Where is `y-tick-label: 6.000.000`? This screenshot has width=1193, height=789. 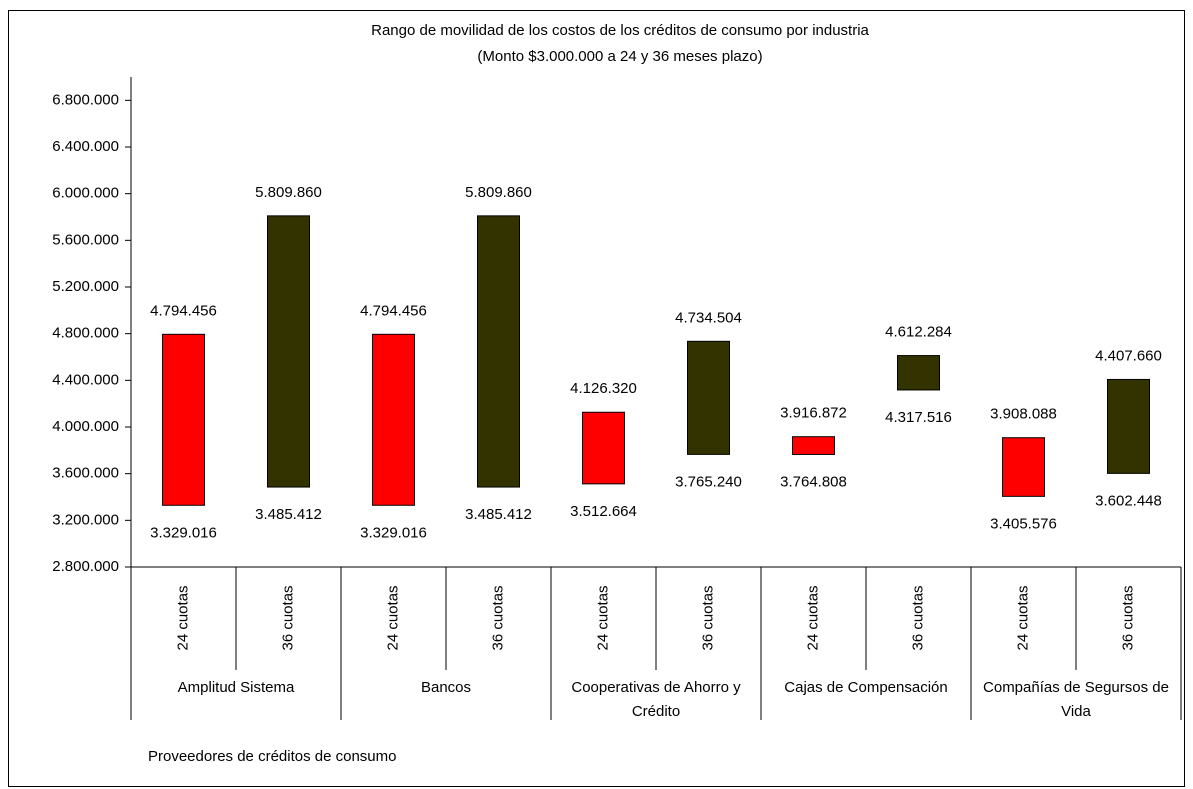 y-tick-label: 6.000.000 is located at coordinates (85, 193).